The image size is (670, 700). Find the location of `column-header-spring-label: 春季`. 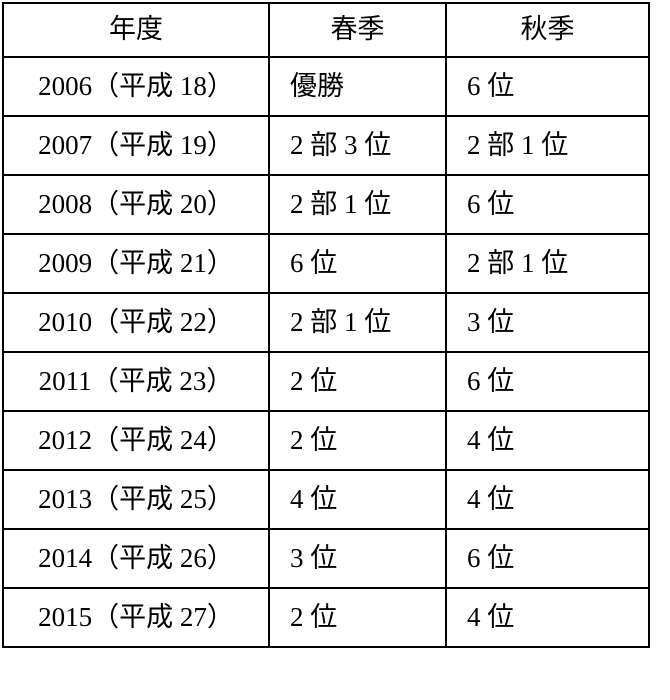

column-header-spring-label: 春季 is located at coordinates (357, 29).